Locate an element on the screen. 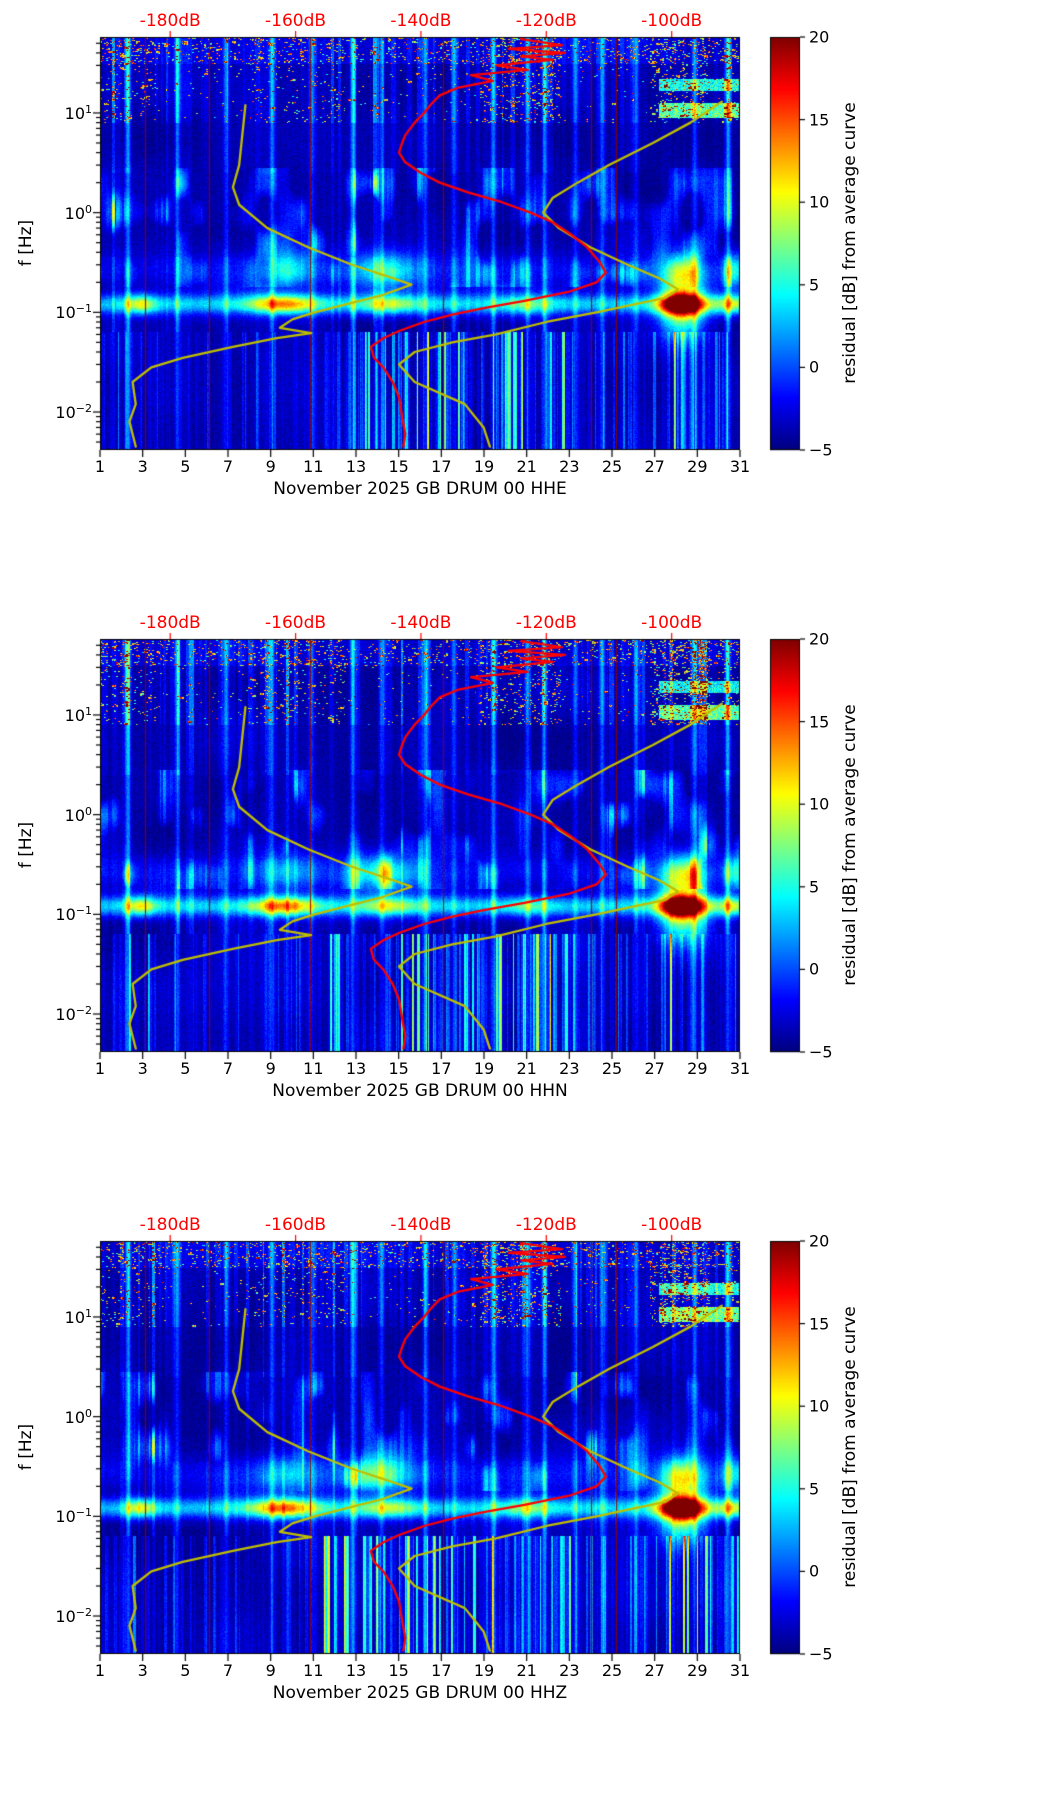 This screenshot has width=1052, height=1806. x-axis-title: November 2025 GB DRUM 00 HHE is located at coordinates (420, 489).